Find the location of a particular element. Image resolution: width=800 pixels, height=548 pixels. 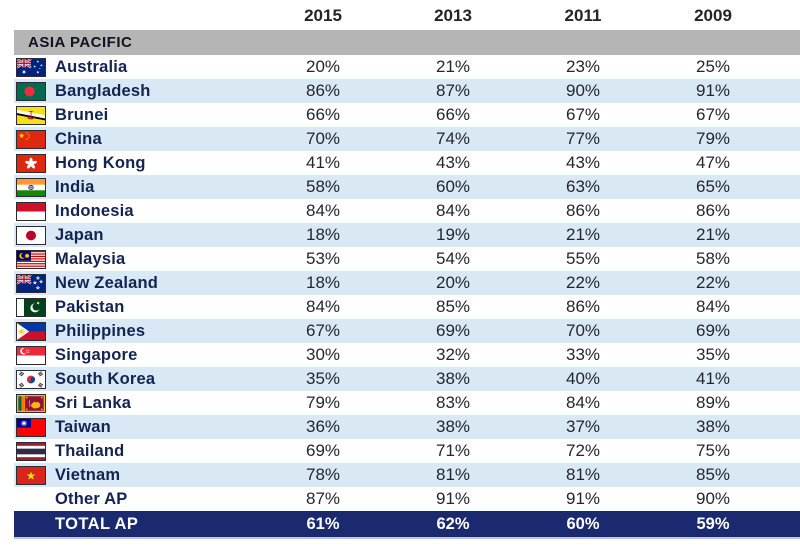

value-cell: 22% is located at coordinates (713, 282).